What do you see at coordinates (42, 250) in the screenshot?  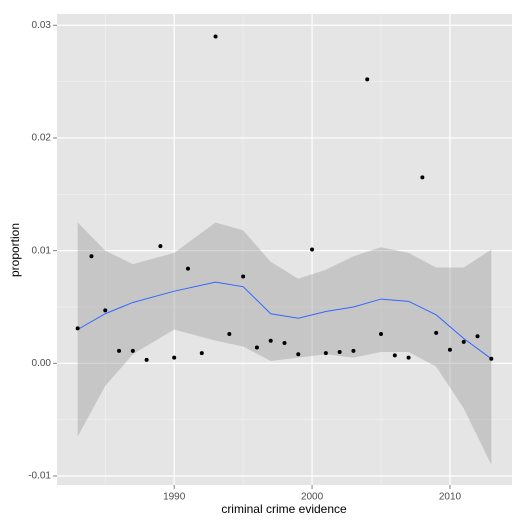 I see `y-tick-label: 0.01` at bounding box center [42, 250].